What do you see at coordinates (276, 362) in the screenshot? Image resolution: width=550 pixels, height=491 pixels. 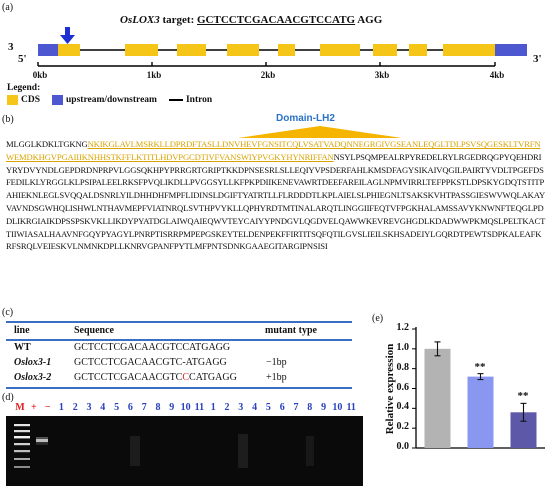 I see `row-oslox3-1-type: −1bp` at bounding box center [276, 362].